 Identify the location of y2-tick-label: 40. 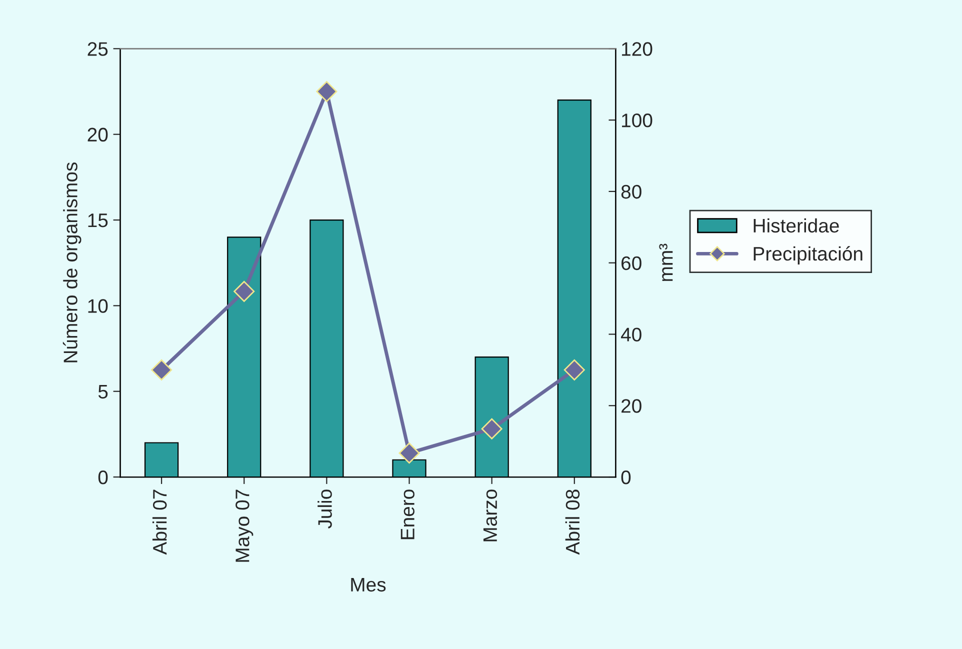
(631, 335).